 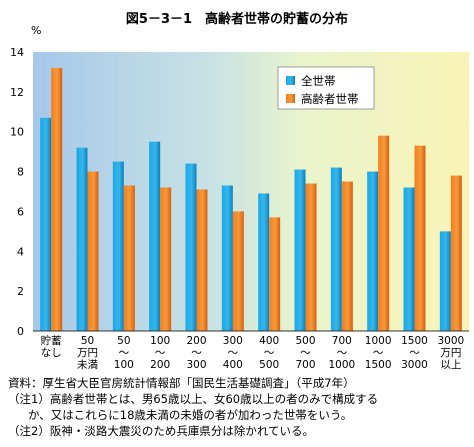 I want to click on y-tick-label: 10, so click(x=17, y=132).